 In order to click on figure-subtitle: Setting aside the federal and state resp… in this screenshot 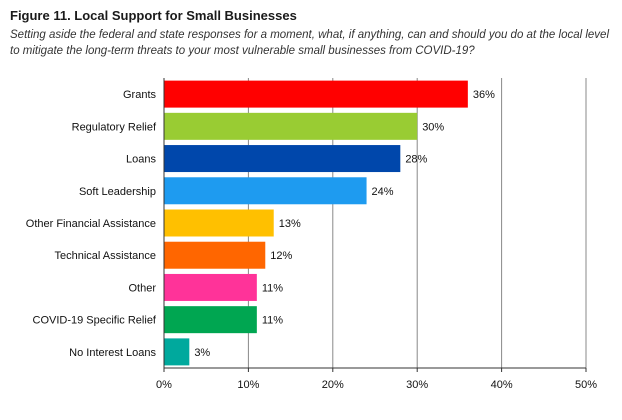, I will do `click(310, 43)`.